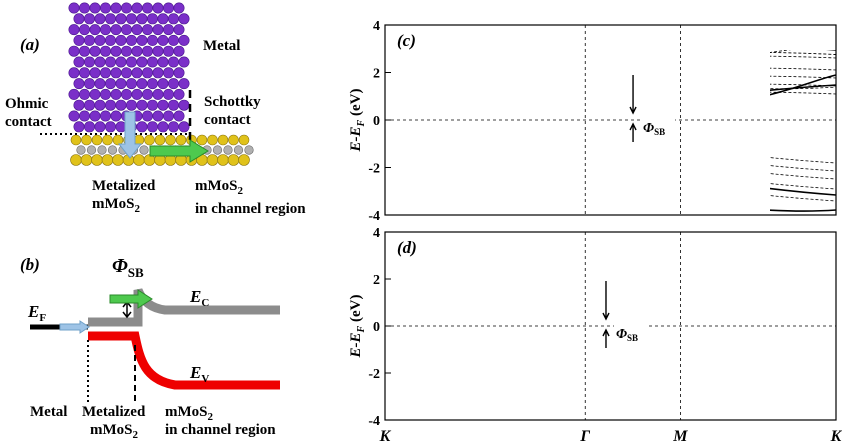  I want to click on schottky-label: Schottky contact, so click(232, 111).